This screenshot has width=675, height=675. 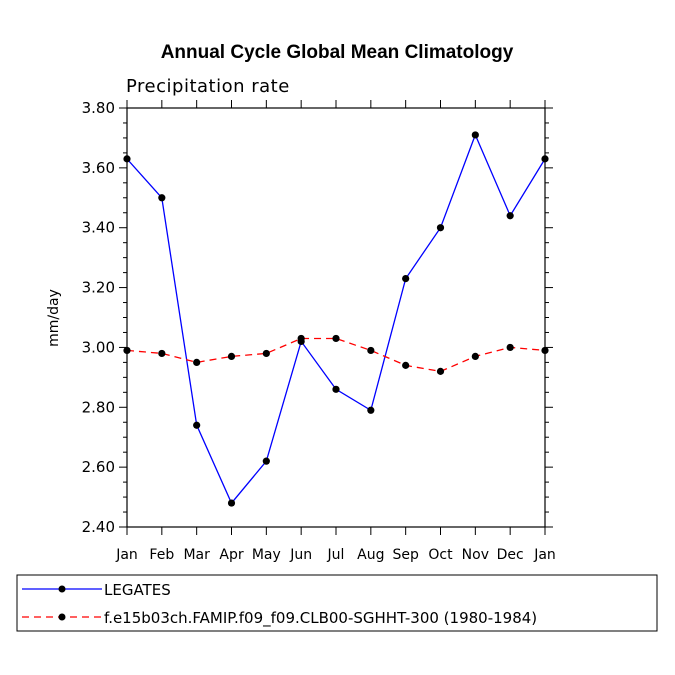 I want to click on legend-box, so click(x=337, y=603).